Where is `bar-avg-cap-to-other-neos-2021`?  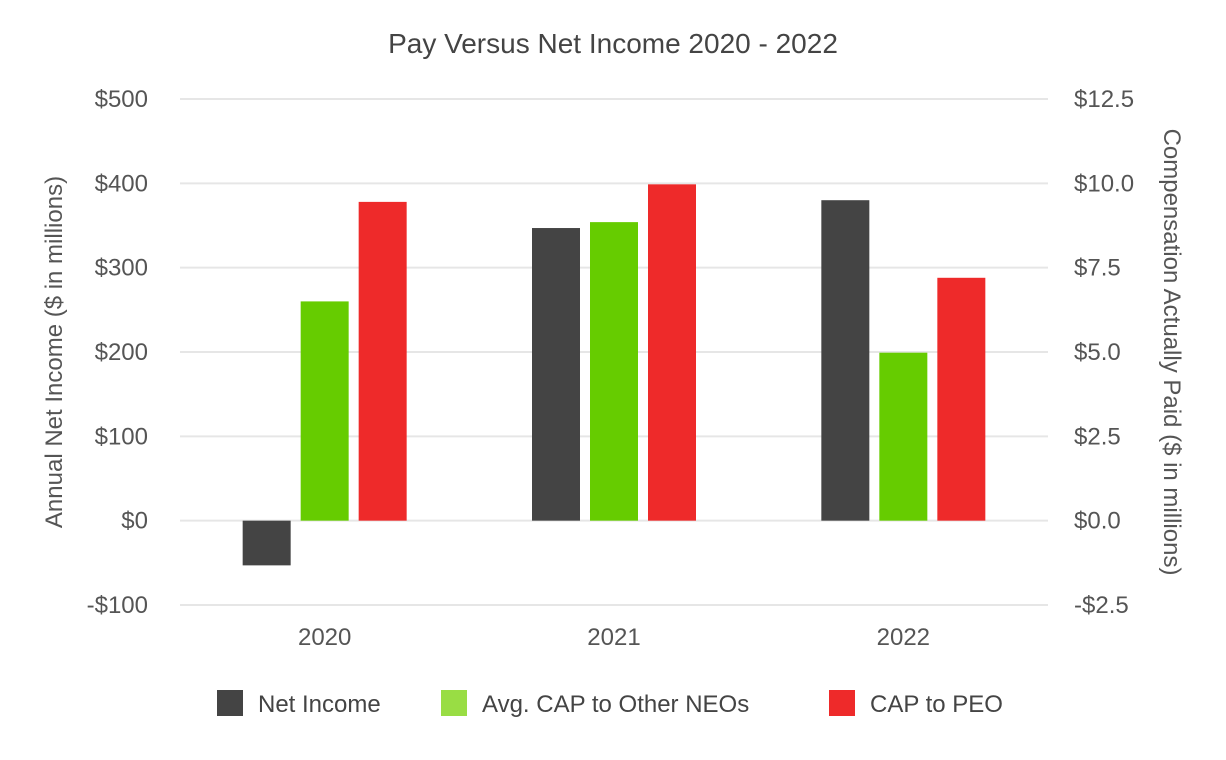 bar-avg-cap-to-other-neos-2021 is located at coordinates (614, 371).